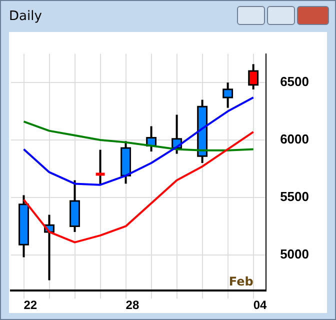  What do you see at coordinates (133, 305) in the screenshot?
I see `x-tick-label: 28` at bounding box center [133, 305].